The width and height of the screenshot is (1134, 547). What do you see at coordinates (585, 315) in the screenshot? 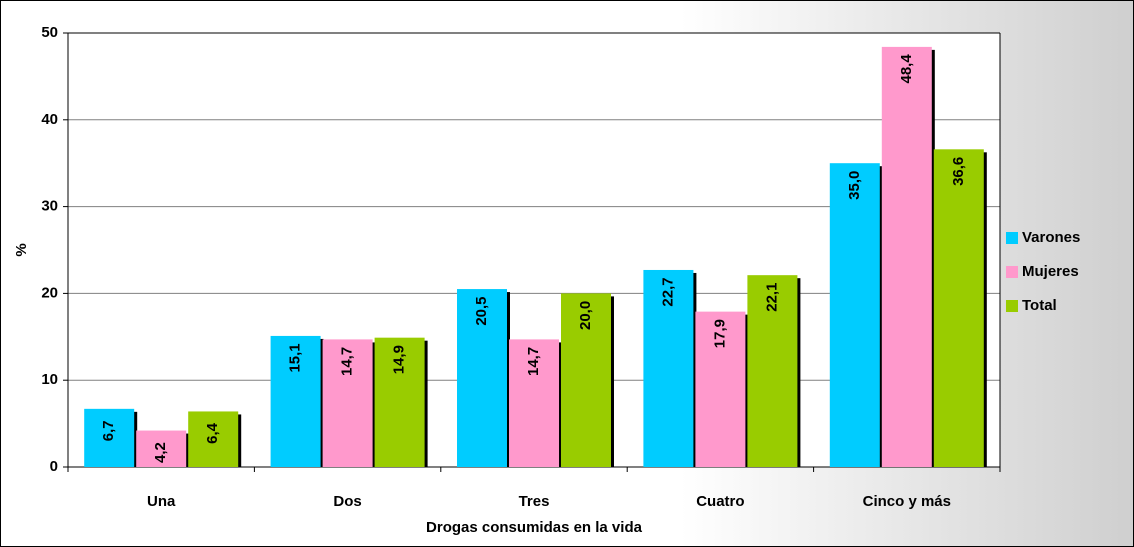
I see `value-label: 20,0` at bounding box center [585, 315].